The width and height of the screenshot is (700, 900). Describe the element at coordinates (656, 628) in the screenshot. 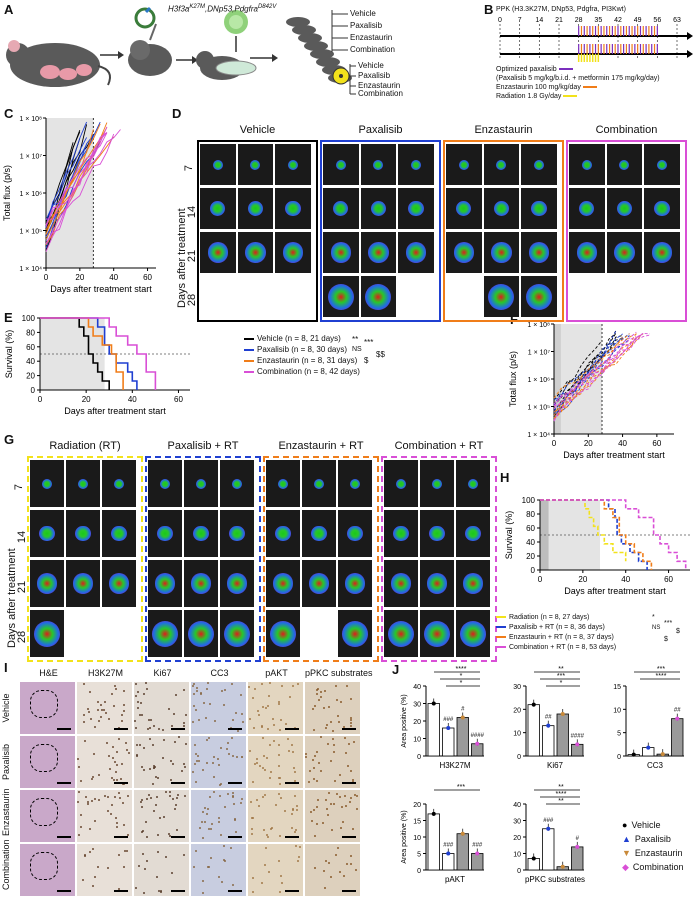

I see `panel-h-stat: NS` at that location.